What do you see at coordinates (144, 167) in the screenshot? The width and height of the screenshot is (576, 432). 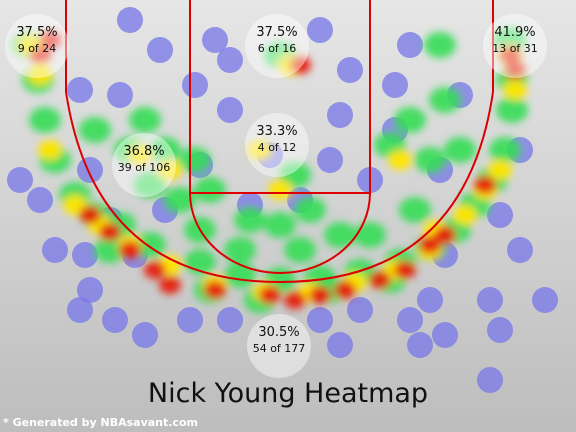 I see `zone-attempts: 39 of 106` at bounding box center [144, 167].